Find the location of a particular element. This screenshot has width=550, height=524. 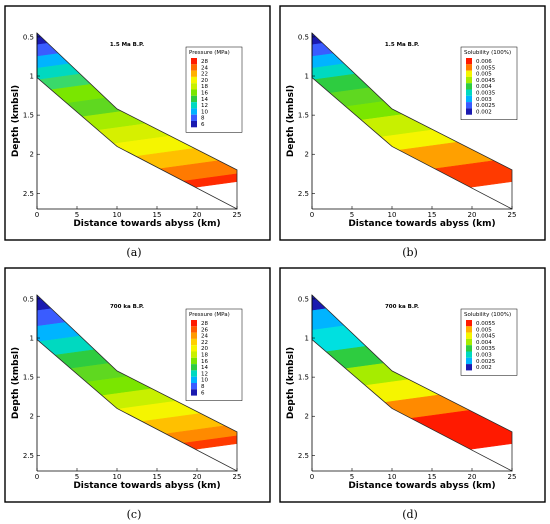

panel-label: (a) is located at coordinates (133, 252).